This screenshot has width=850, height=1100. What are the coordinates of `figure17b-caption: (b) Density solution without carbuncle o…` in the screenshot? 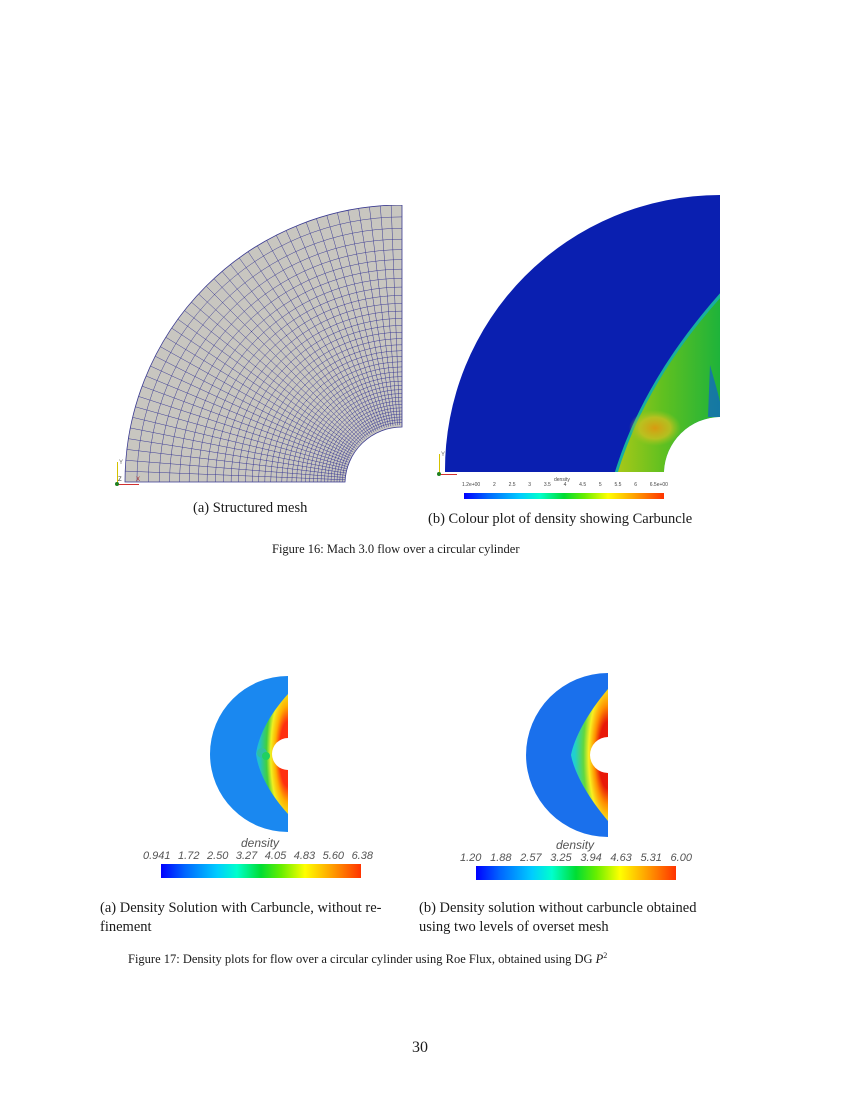 It's located at (558, 917).